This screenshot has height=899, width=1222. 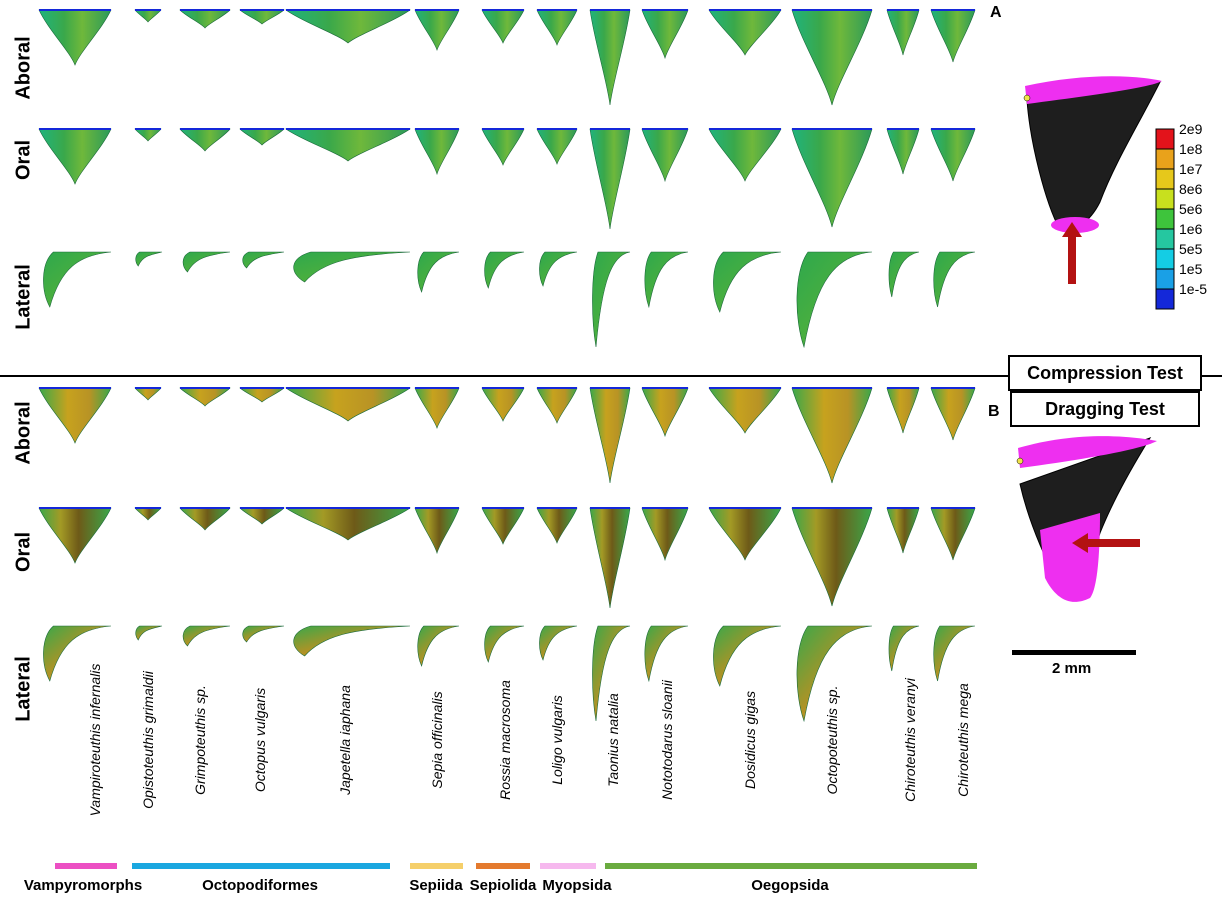 I want to click on group-bar-oegopsida, so click(x=791, y=866).